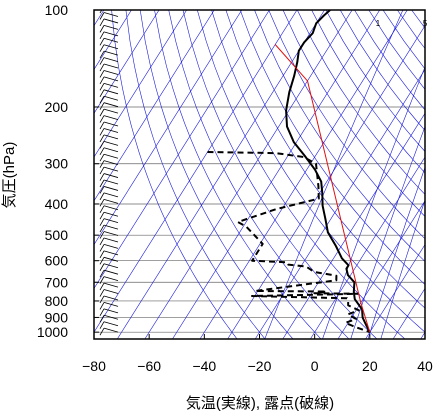 This screenshot has width=435, height=412. What do you see at coordinates (94, 366) in the screenshot?
I see `x-tick-label: −80` at bounding box center [94, 366].